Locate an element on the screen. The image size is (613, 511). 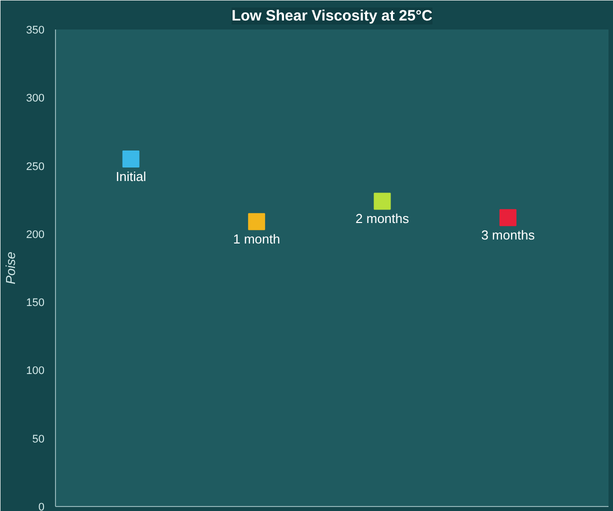
y-tick-label: 300 is located at coordinates (35, 98).